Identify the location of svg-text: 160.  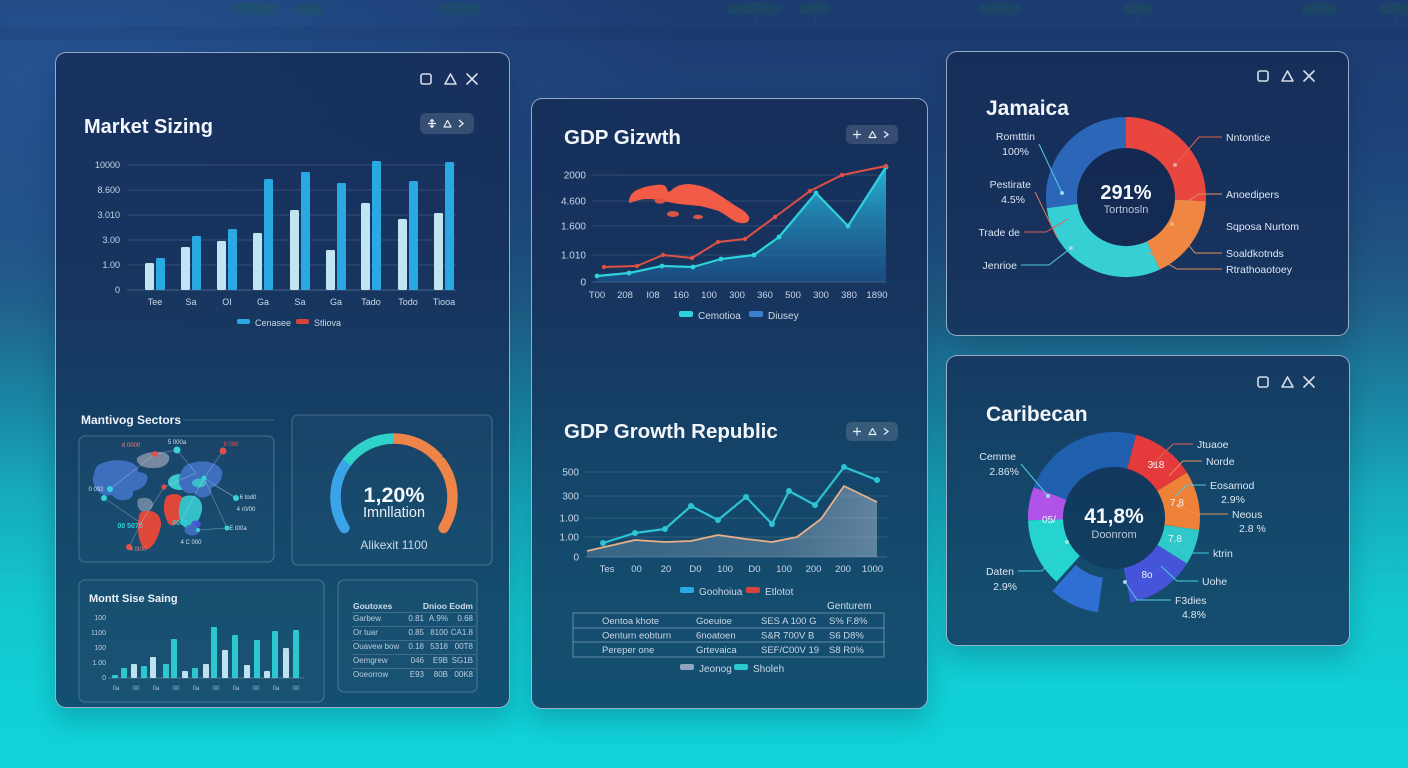
(681, 295).